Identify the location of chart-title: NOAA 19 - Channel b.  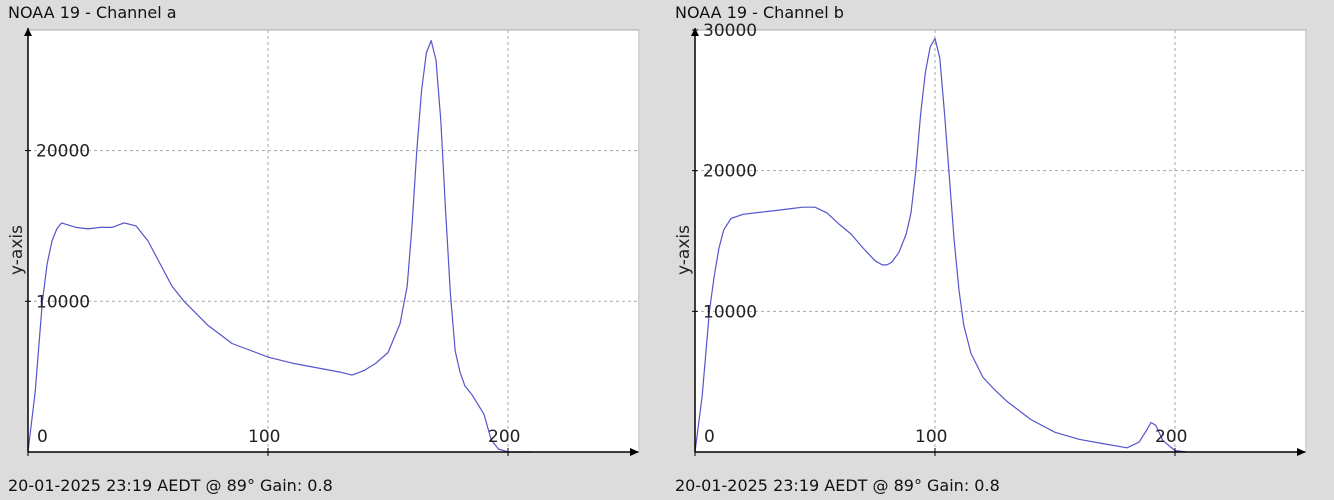
(759, 12).